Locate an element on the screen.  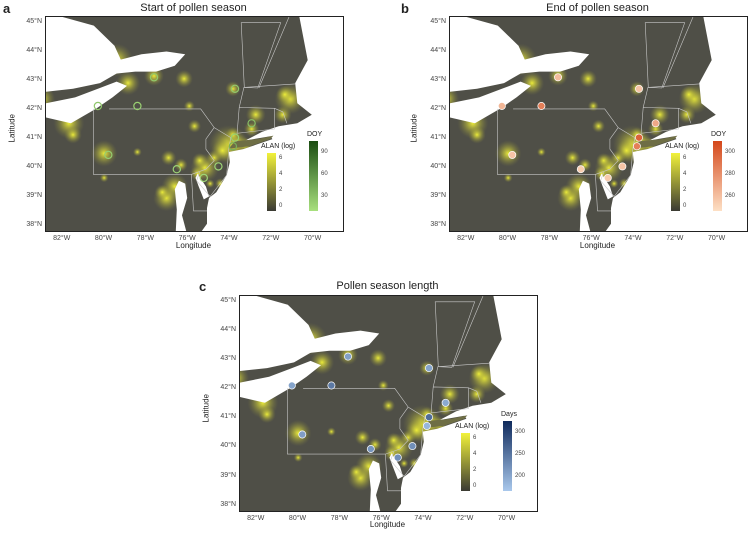
lon-tick-label: 78°W is located at coordinates (145, 238).